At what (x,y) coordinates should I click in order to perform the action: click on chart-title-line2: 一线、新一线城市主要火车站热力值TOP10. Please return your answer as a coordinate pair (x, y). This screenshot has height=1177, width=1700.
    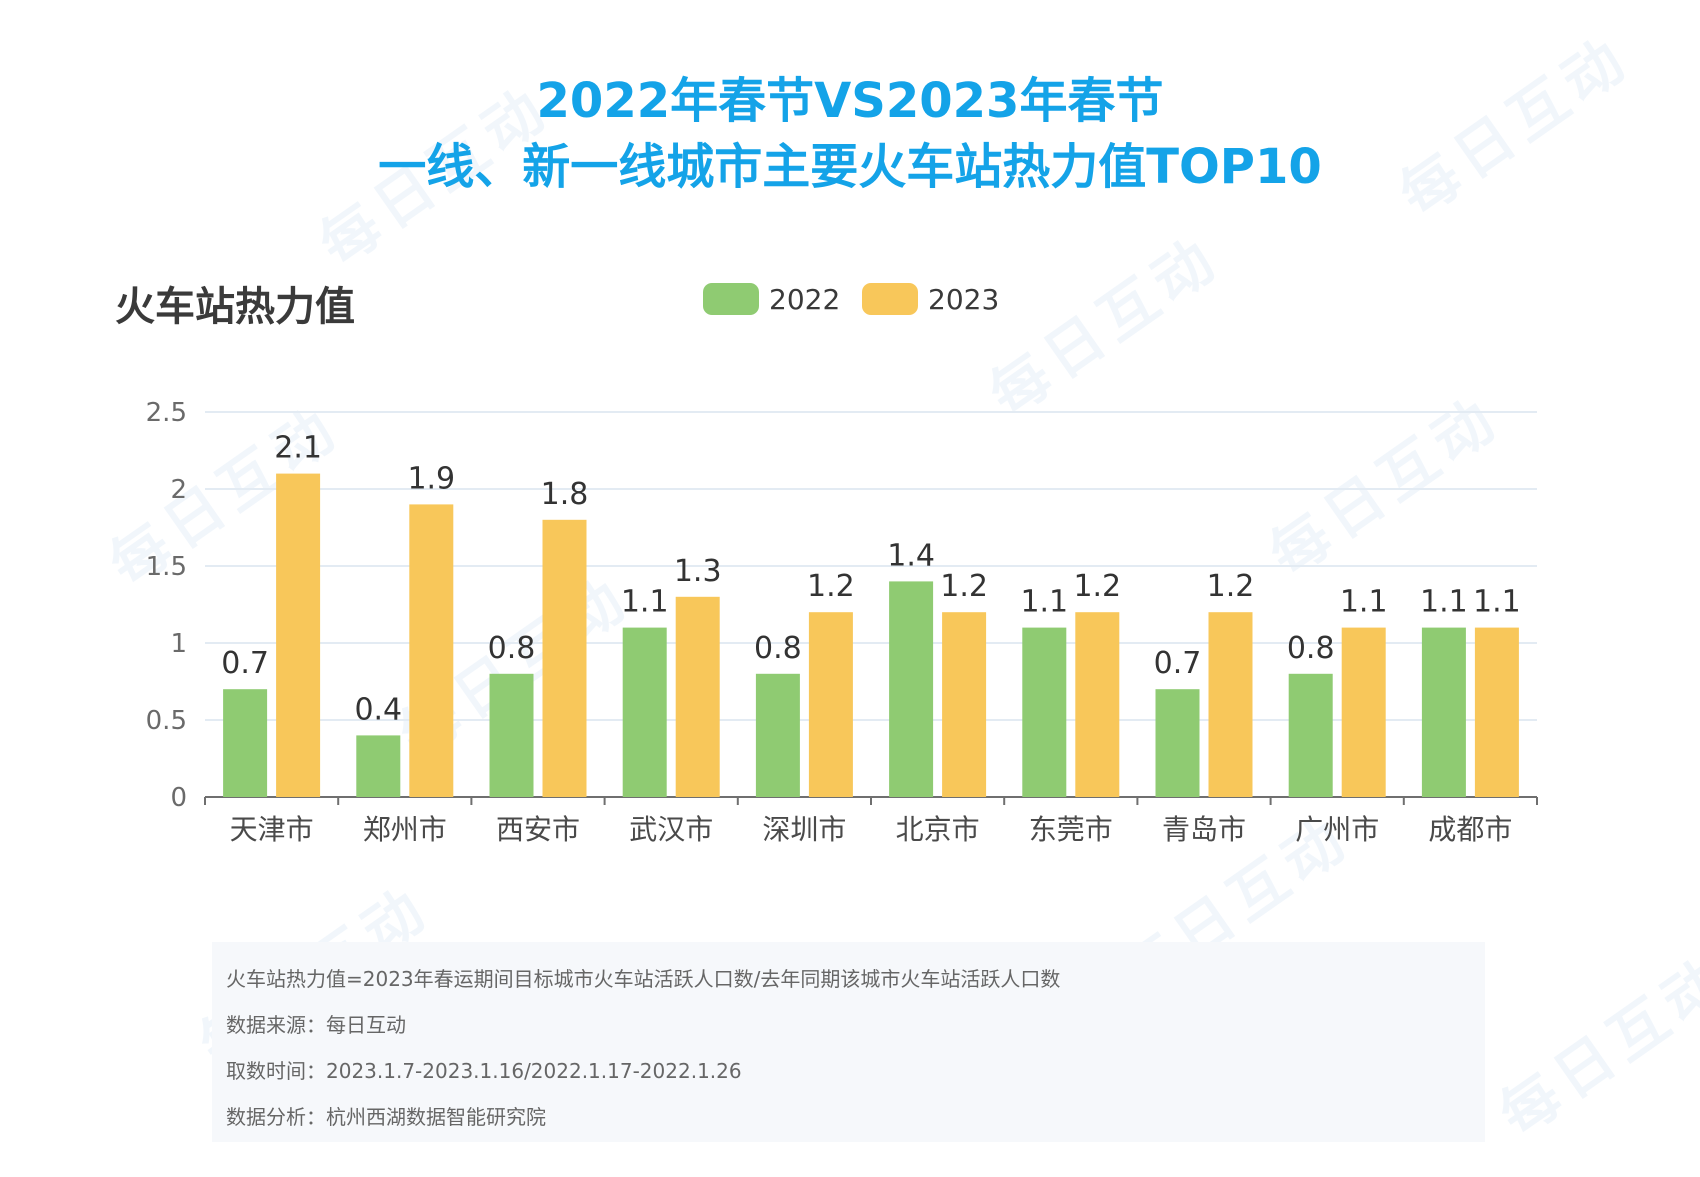
    Looking at the image, I should click on (850, 167).